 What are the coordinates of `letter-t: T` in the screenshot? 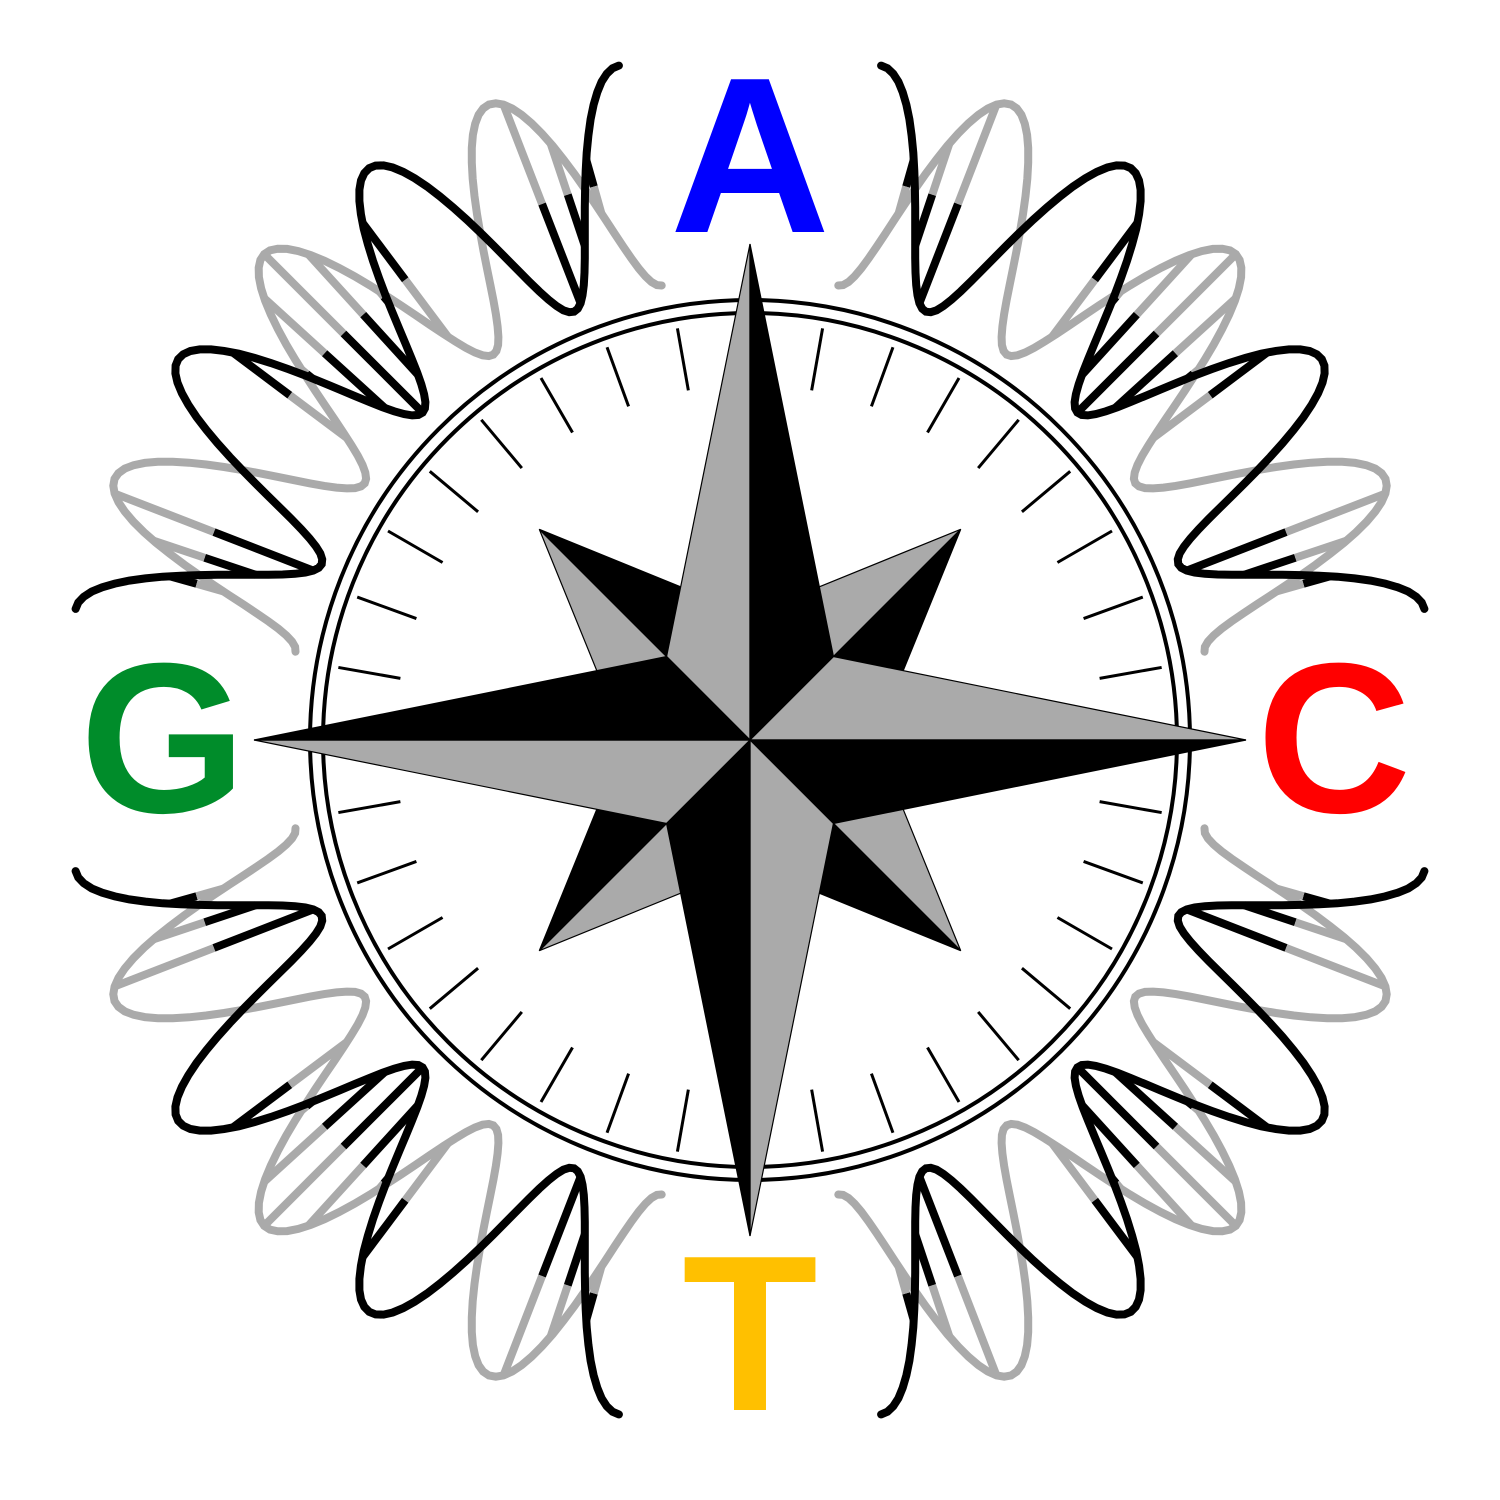 It's located at (750, 1334).